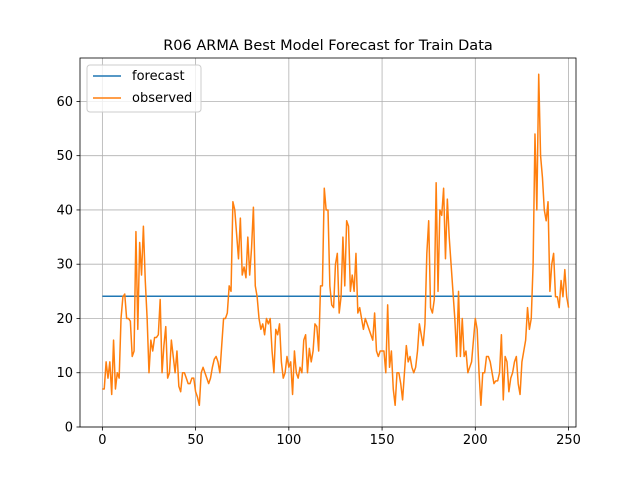  What do you see at coordinates (64, 319) in the screenshot?
I see `y-tick-label: 20` at bounding box center [64, 319].